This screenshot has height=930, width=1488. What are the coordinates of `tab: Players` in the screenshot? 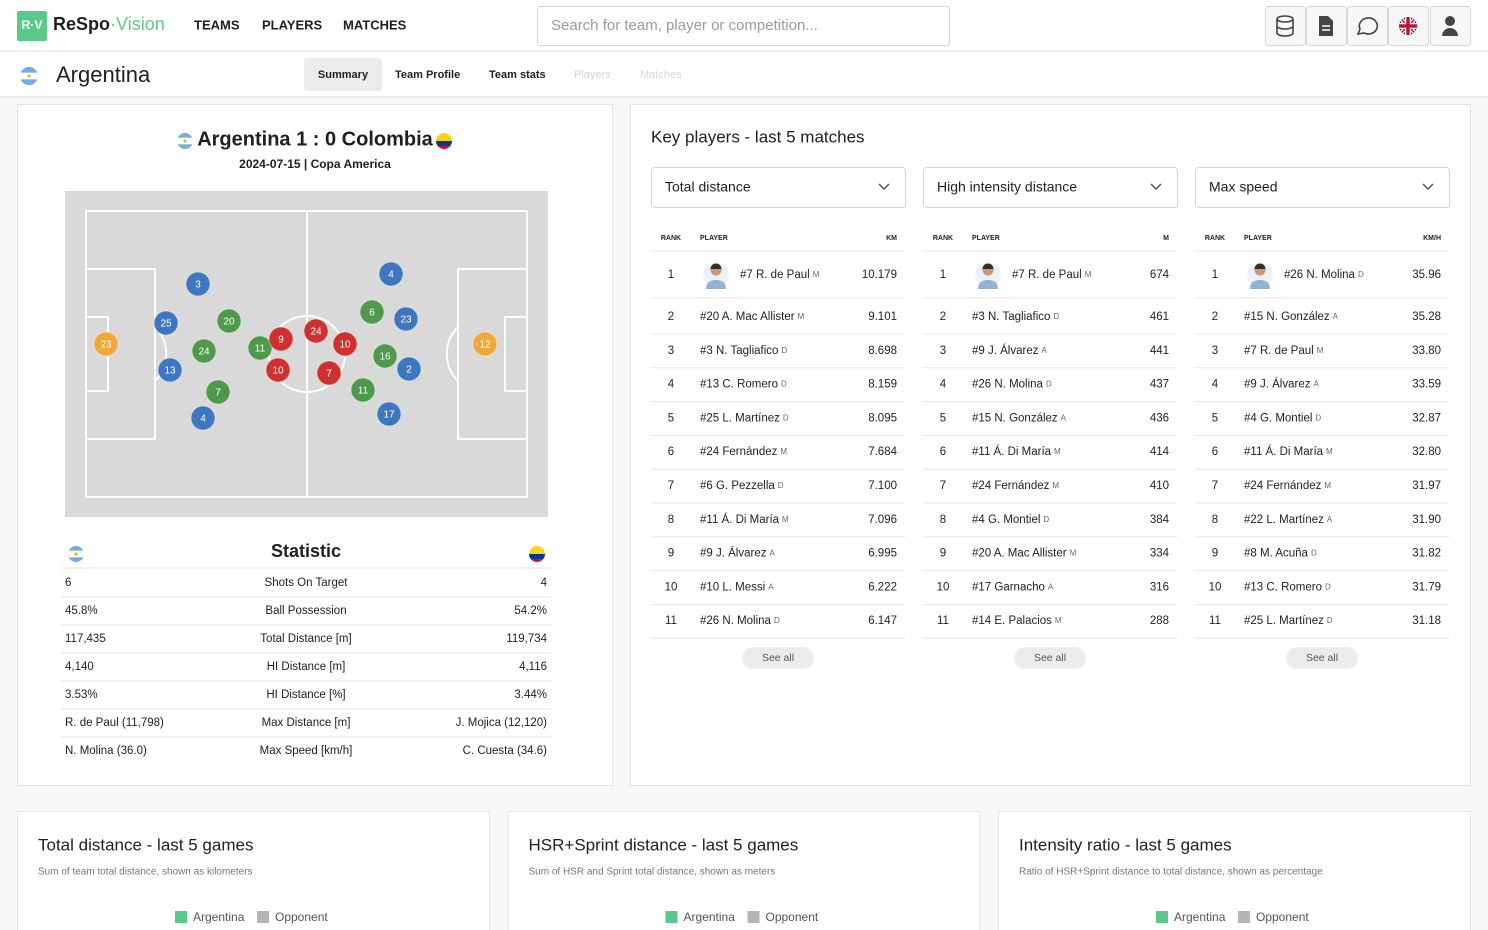 It's located at (592, 75).